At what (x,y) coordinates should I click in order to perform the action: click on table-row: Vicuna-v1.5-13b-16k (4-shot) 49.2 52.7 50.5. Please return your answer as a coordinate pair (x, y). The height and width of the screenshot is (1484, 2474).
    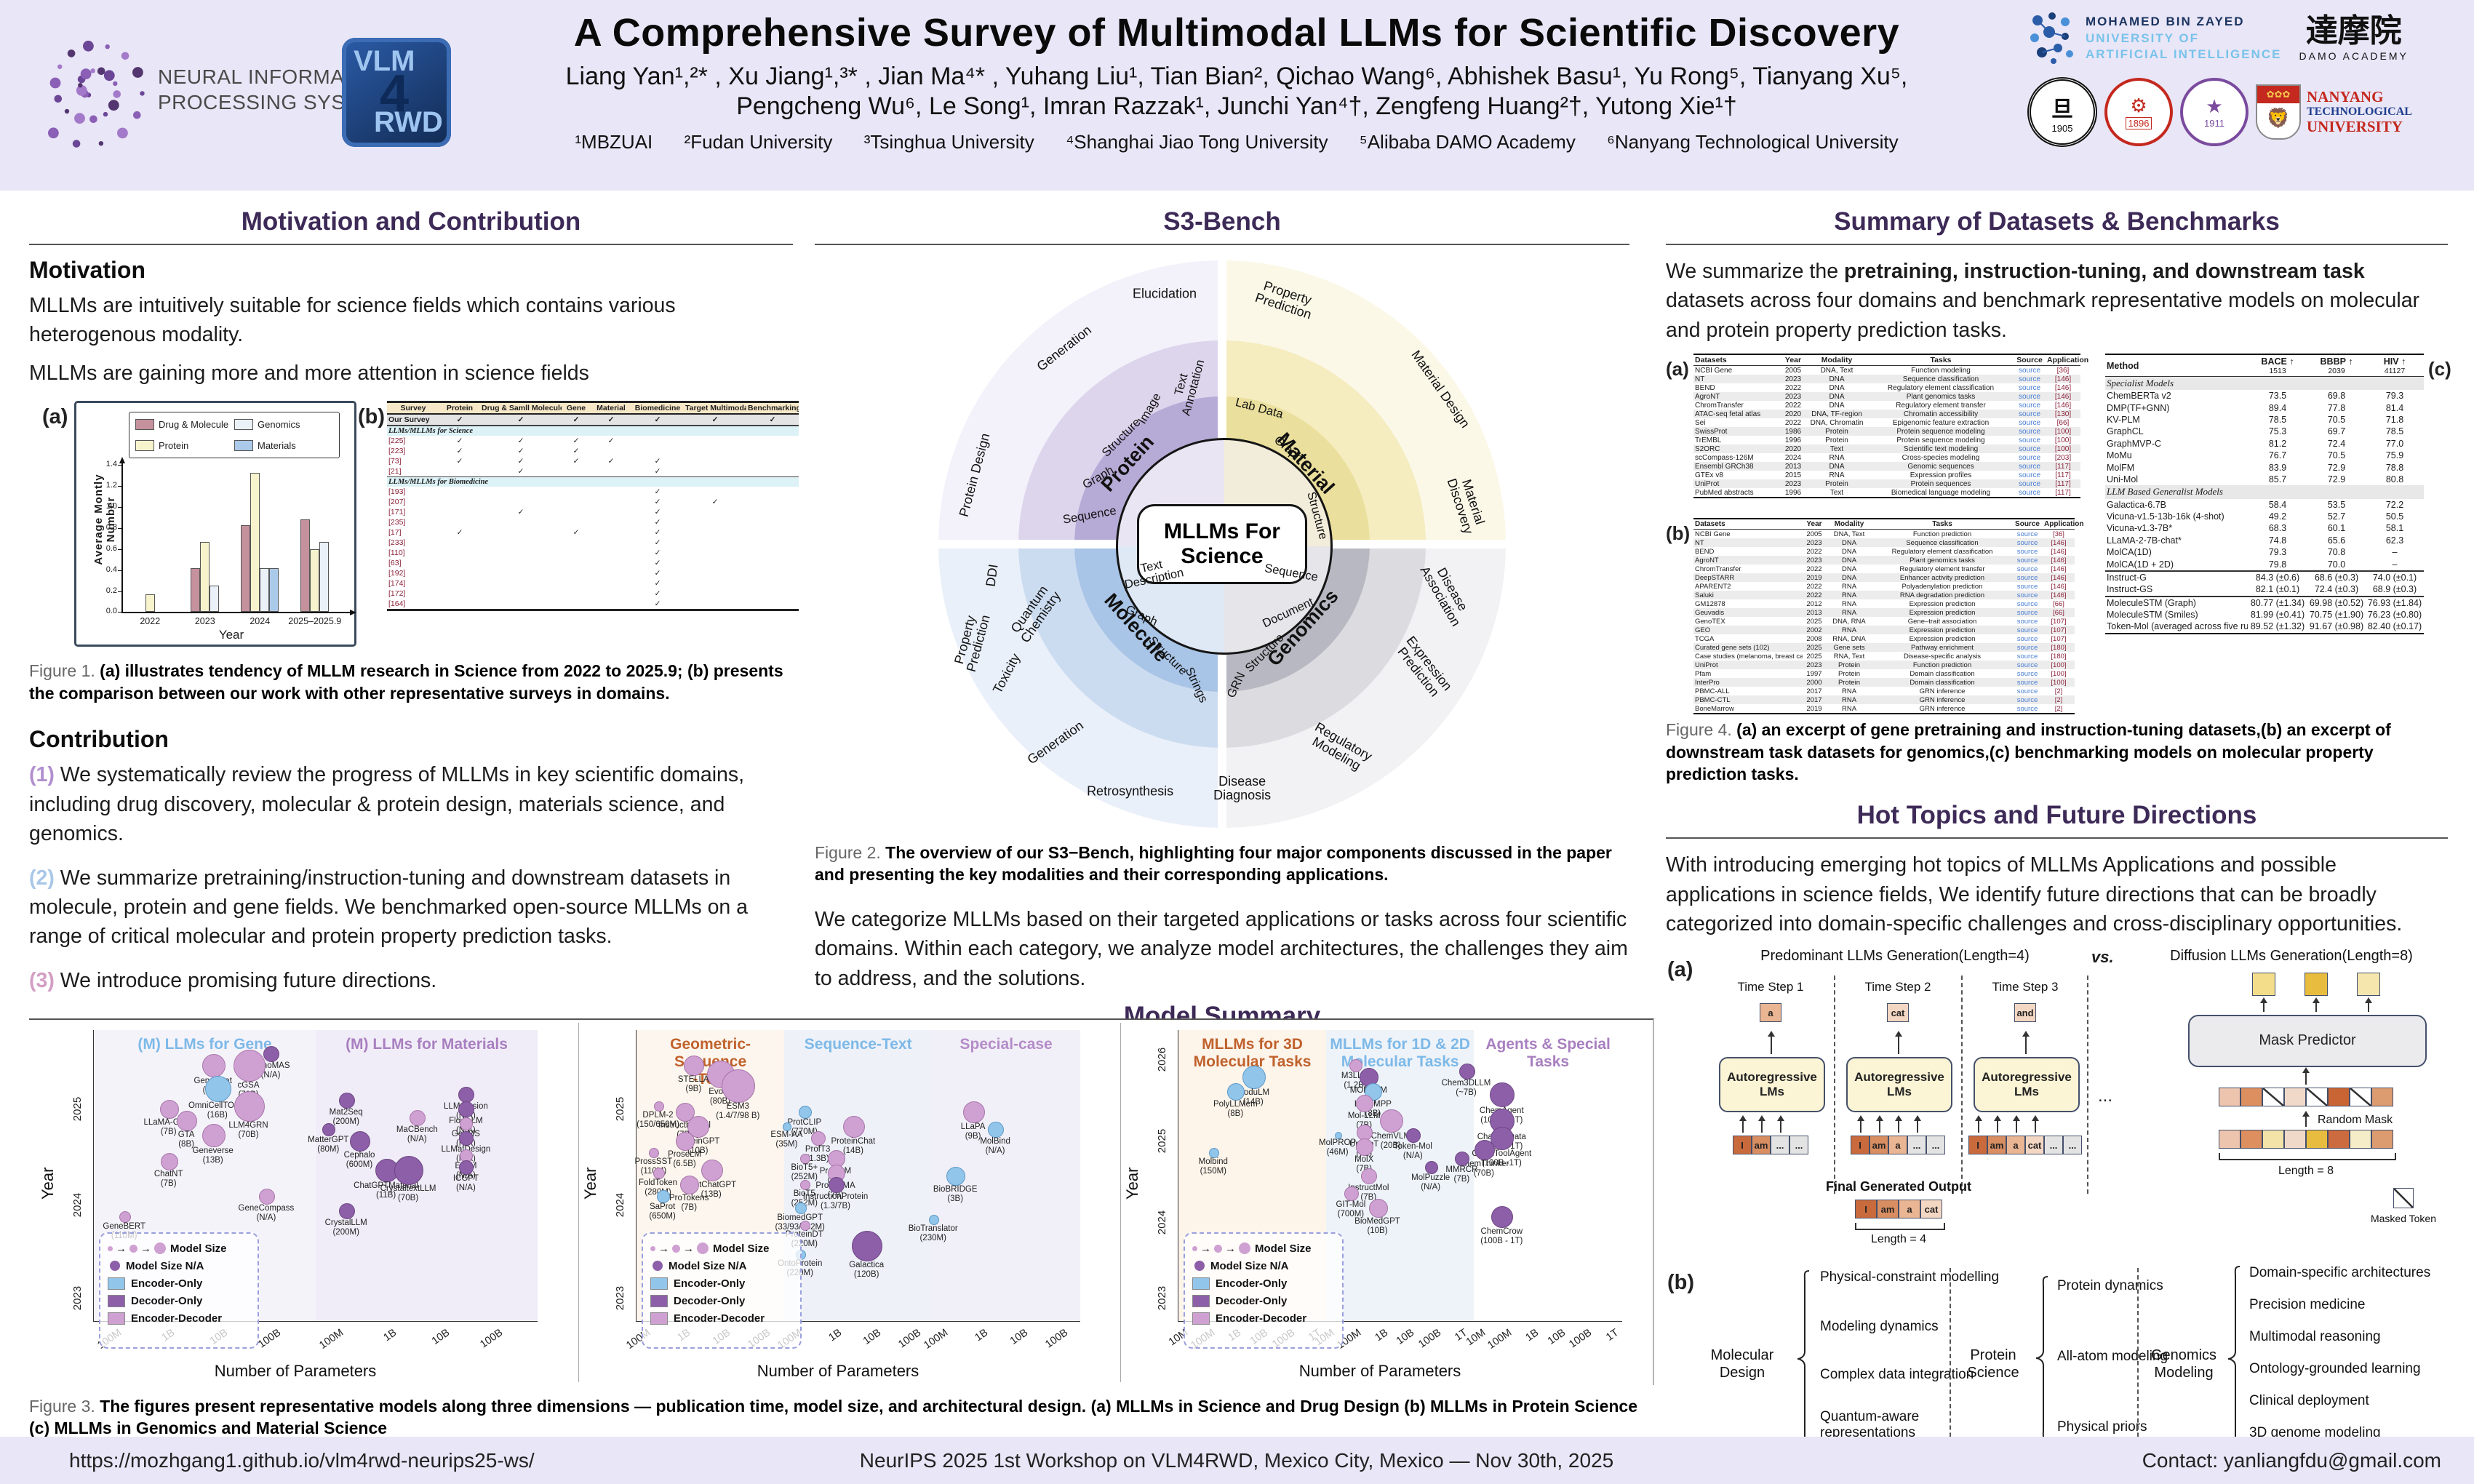
    Looking at the image, I should click on (2264, 516).